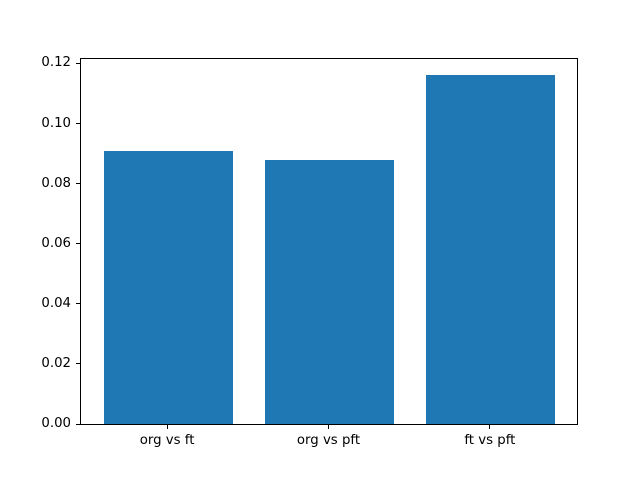  Describe the element at coordinates (56, 363) in the screenshot. I see `y-tick-label: 0.02` at that location.